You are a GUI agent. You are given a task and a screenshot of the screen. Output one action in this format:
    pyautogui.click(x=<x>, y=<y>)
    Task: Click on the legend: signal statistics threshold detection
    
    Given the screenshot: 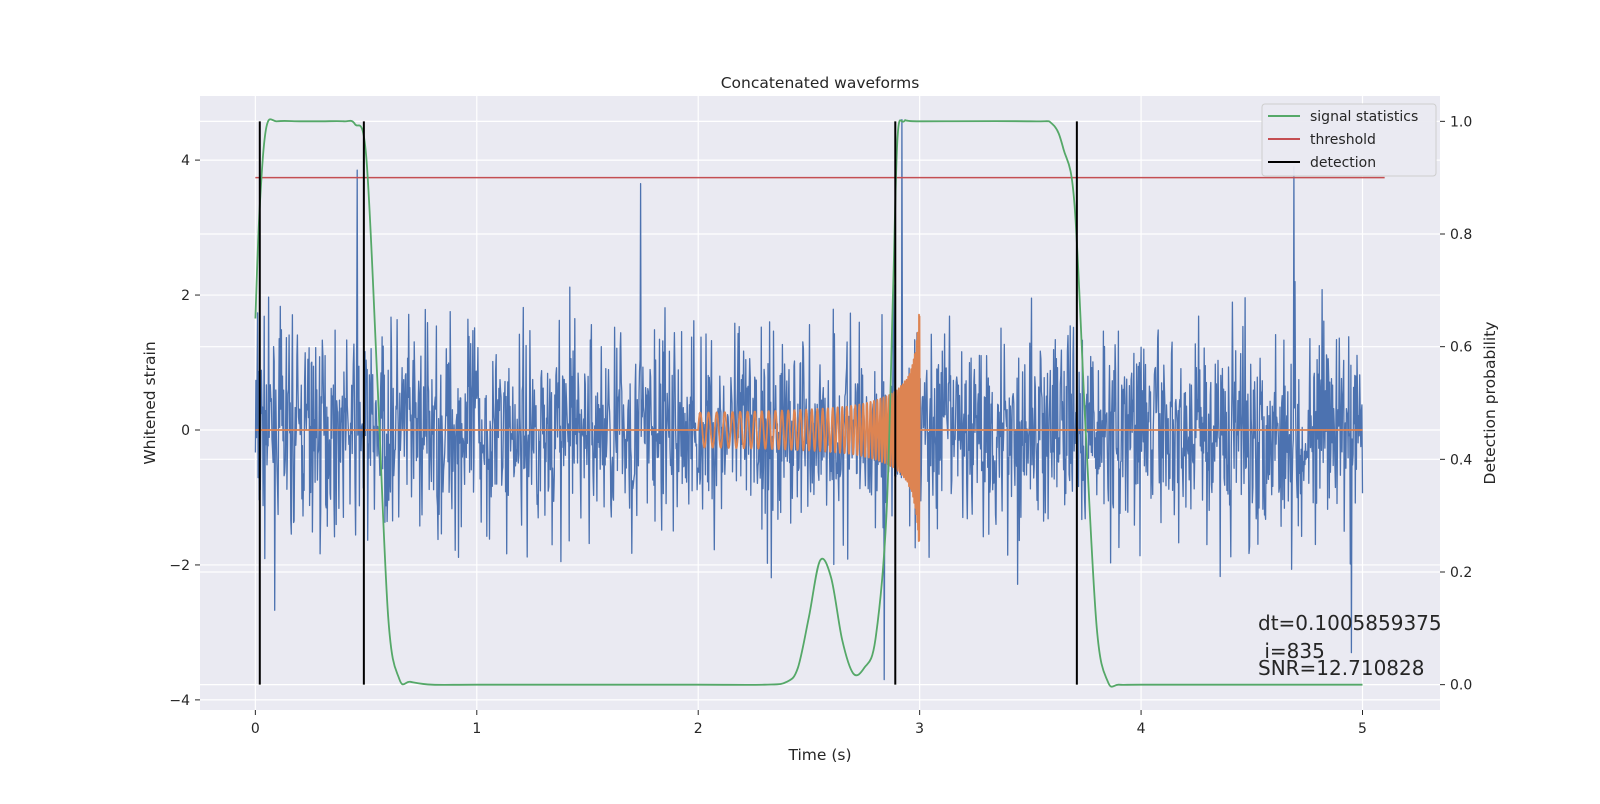 What is the action you would take?
    pyautogui.click(x=1349, y=140)
    